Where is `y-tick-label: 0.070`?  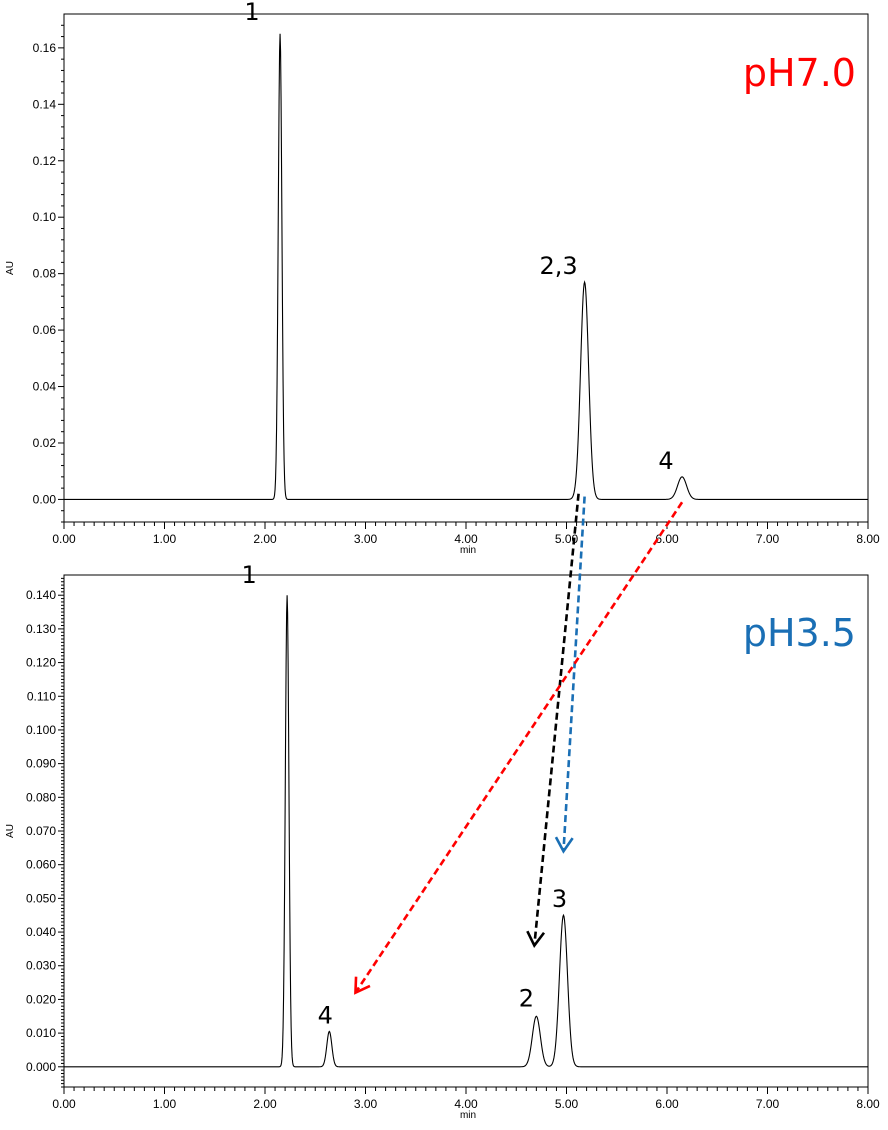
y-tick-label: 0.070 is located at coordinates (41, 831).